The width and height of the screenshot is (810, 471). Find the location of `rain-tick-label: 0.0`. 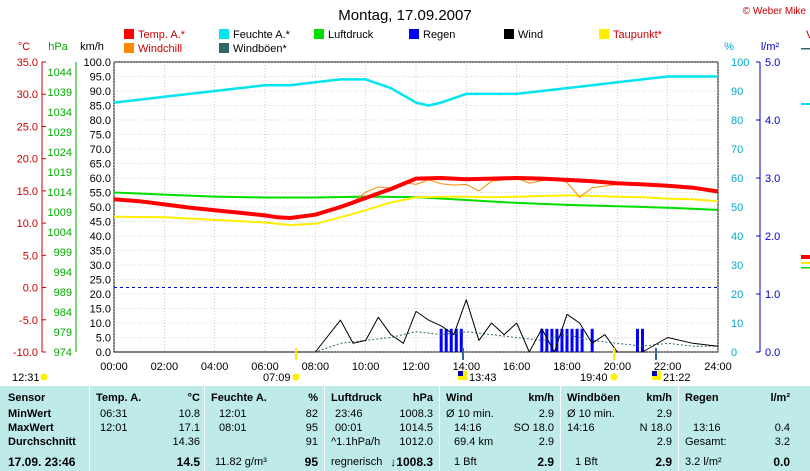

rain-tick-label: 0.0 is located at coordinates (772, 353).